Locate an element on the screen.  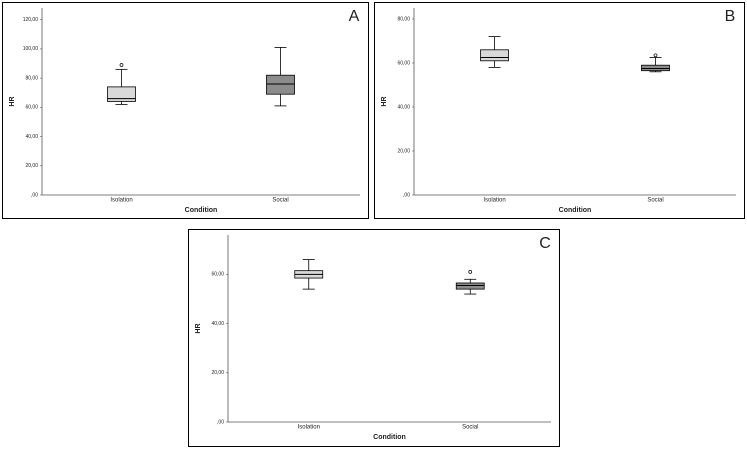
panel-label: C is located at coordinates (545, 243).